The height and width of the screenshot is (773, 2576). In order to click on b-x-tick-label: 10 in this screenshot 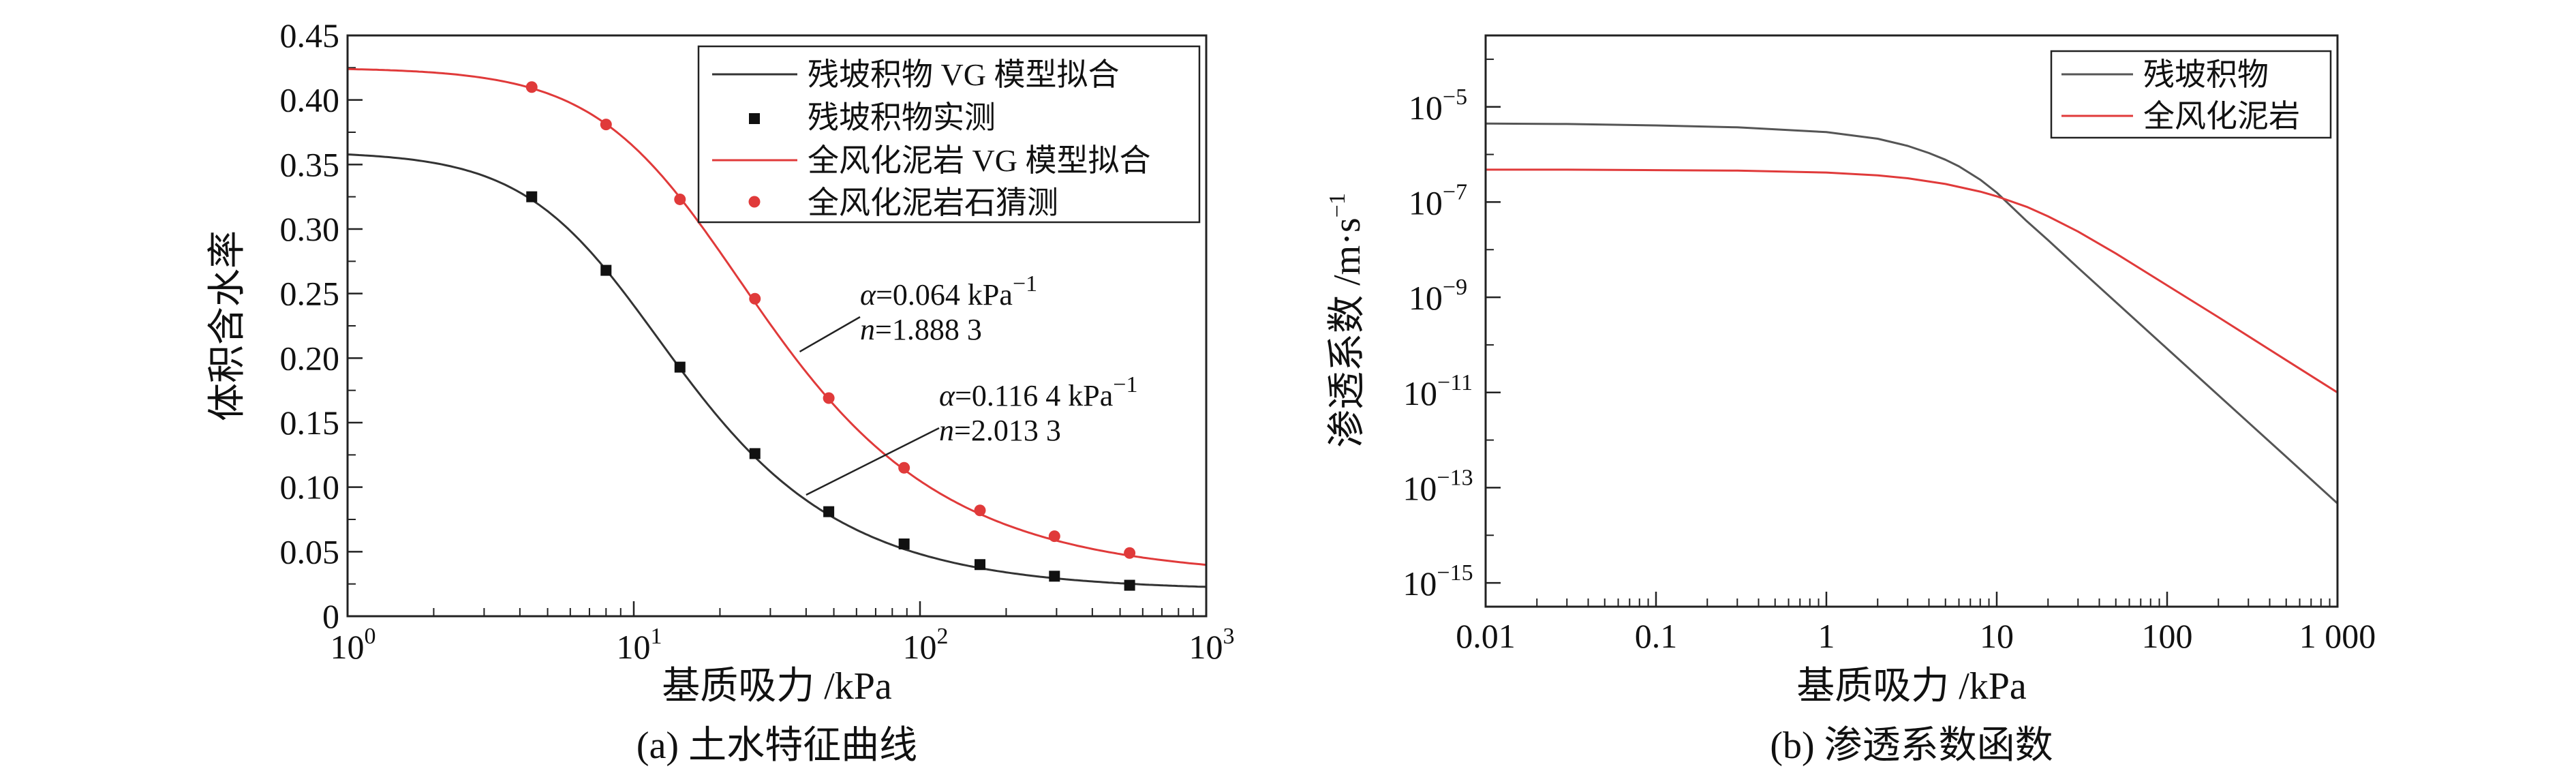, I will do `click(1997, 636)`.